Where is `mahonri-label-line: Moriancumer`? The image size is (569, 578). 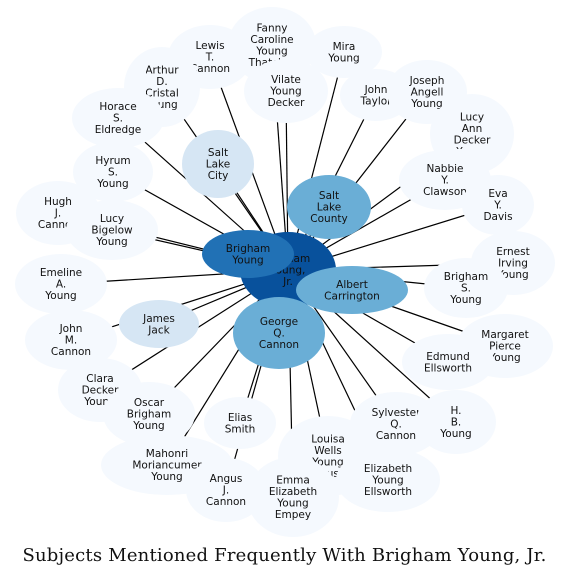 mahonri-label-line: Moriancumer is located at coordinates (167, 466).